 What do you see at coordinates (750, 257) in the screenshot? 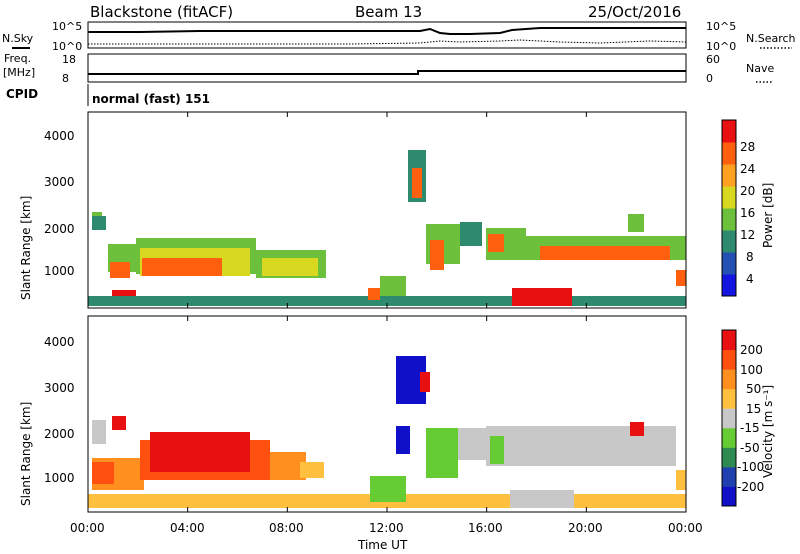
I see `power-cbar-tick: 8` at bounding box center [750, 257].